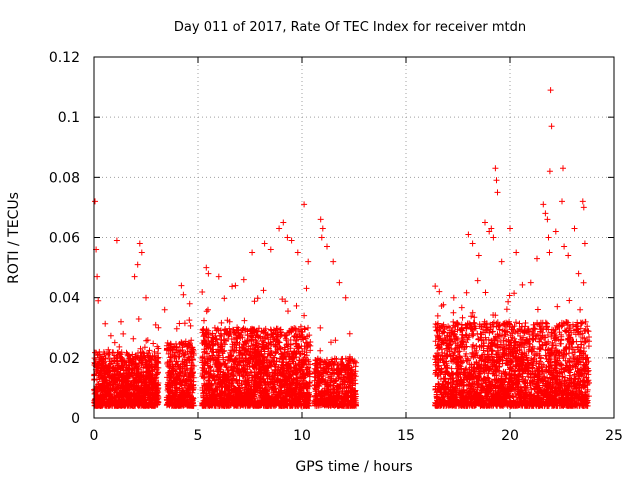 This screenshot has height=480, width=640. Describe the element at coordinates (198, 436) in the screenshot. I see `x-tick-label: 5` at that location.